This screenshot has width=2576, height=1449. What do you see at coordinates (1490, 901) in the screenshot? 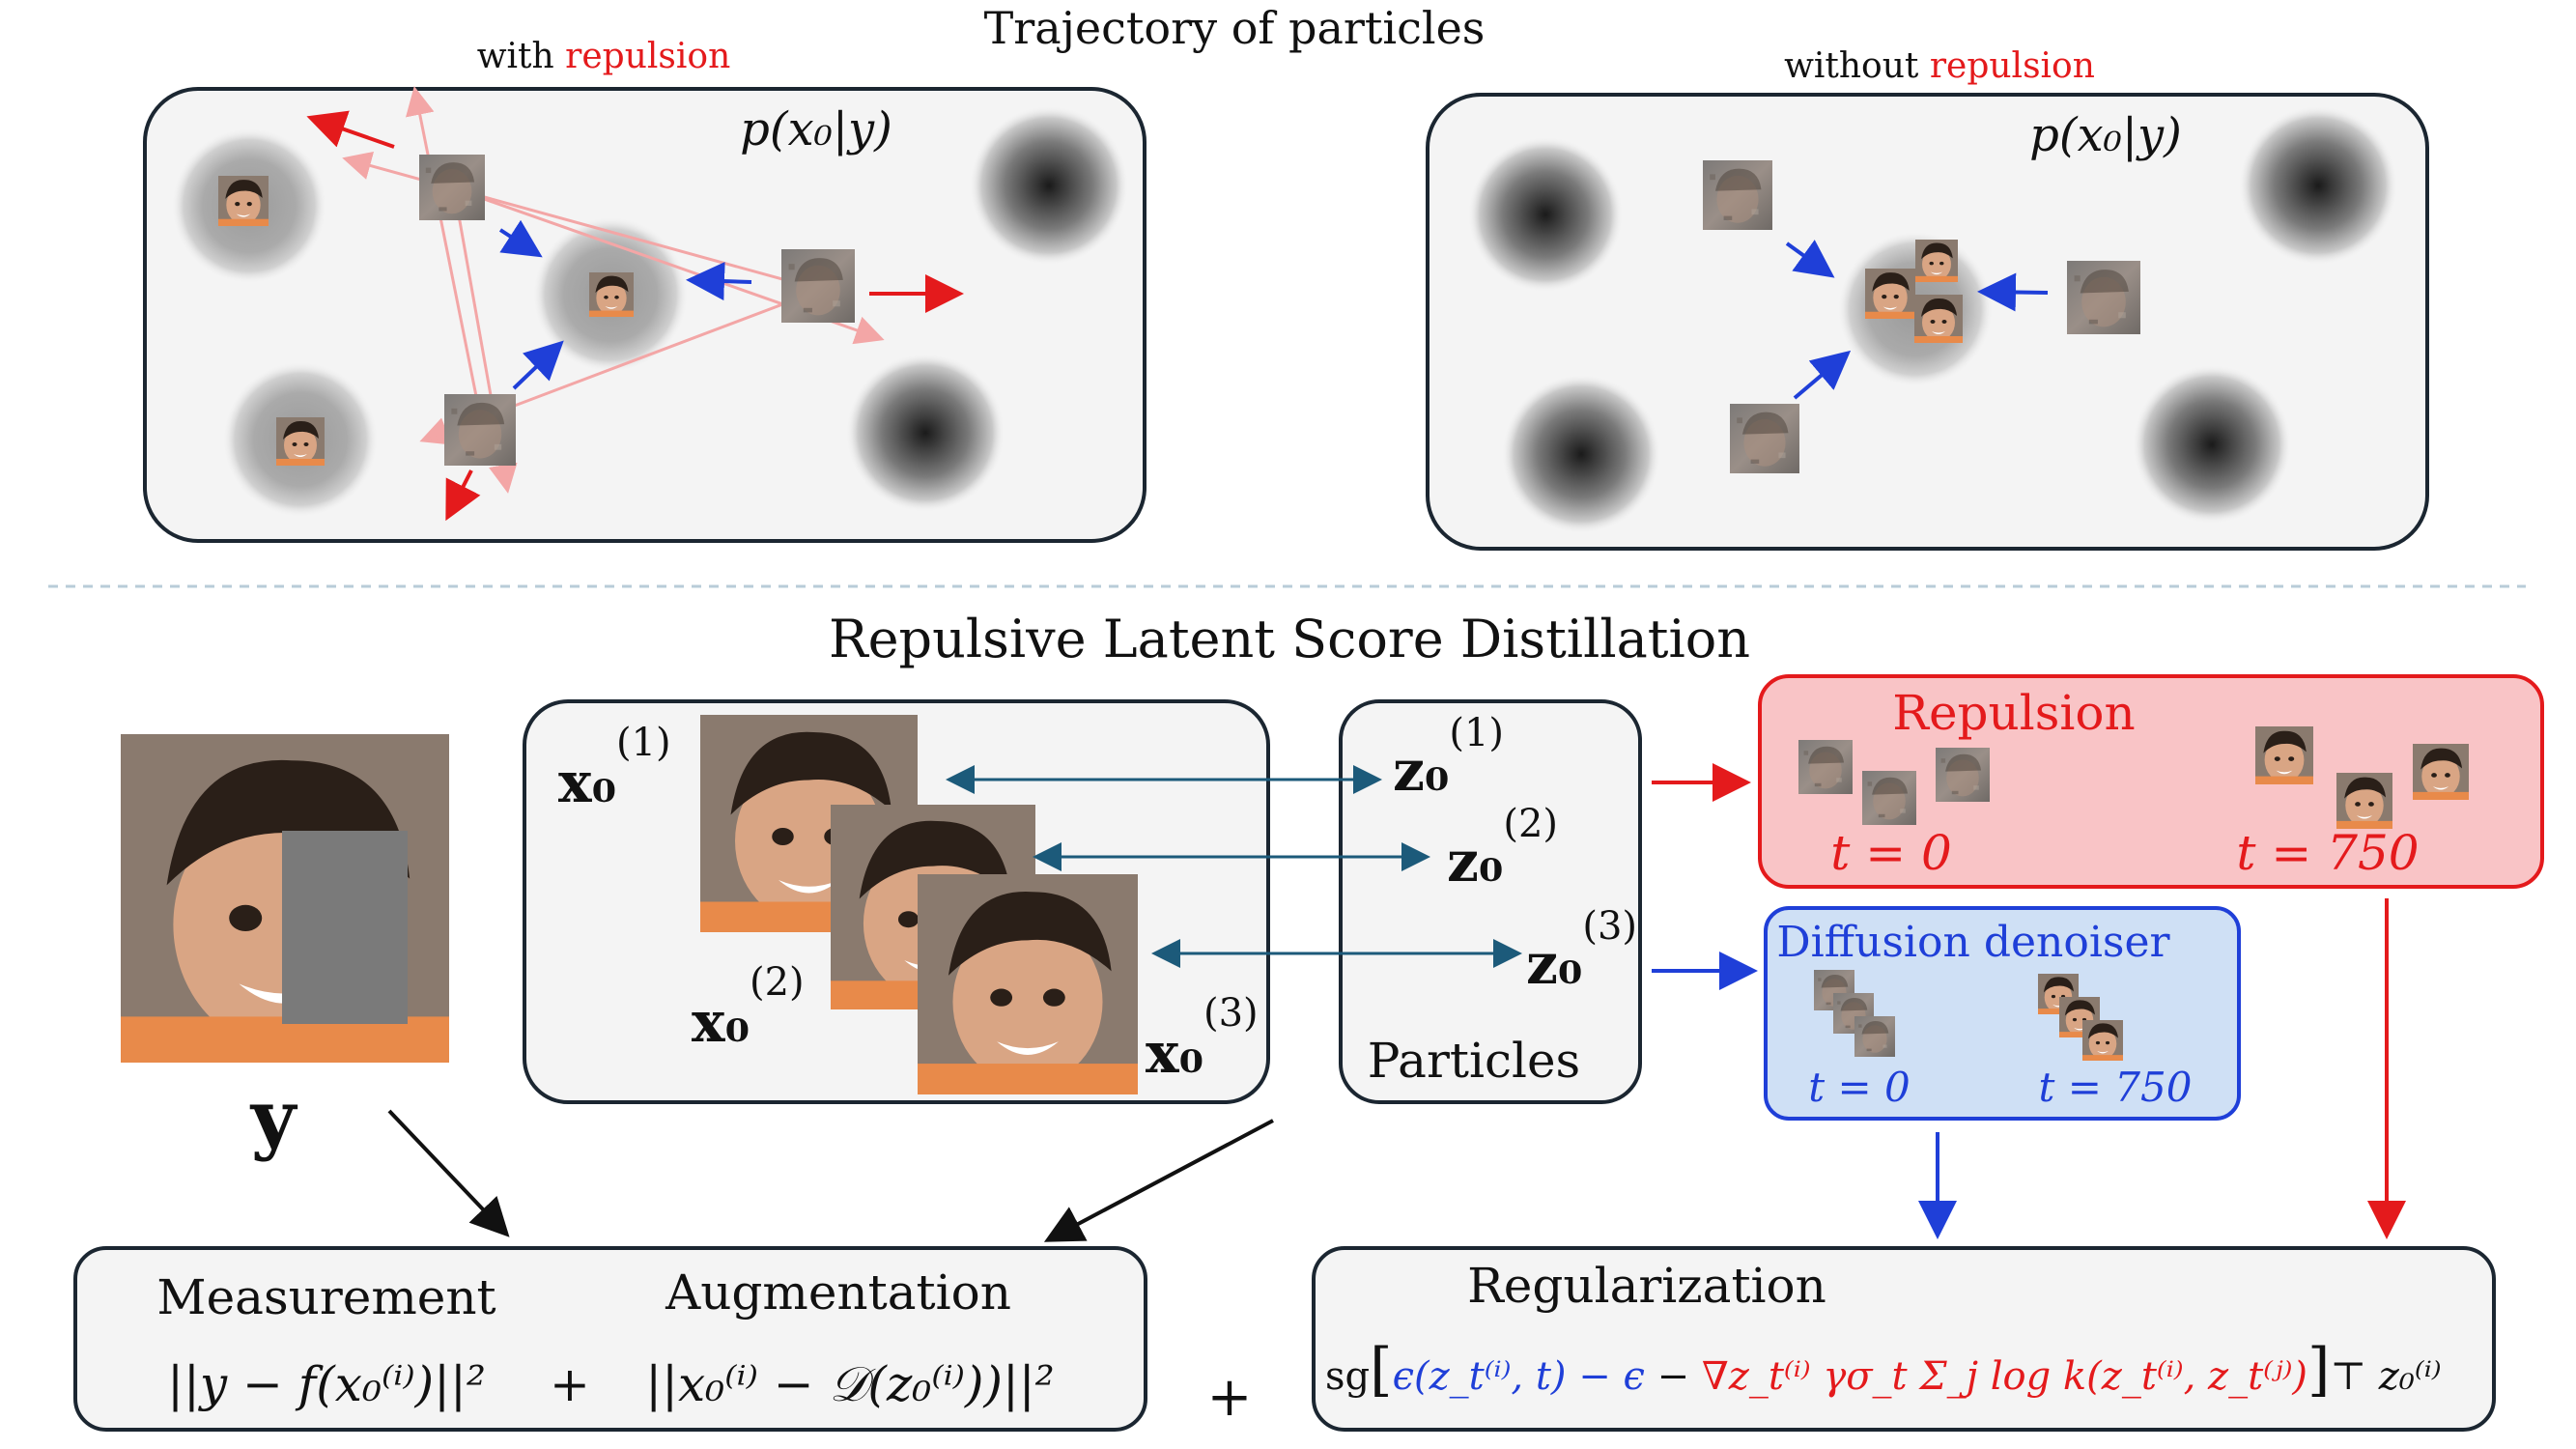
I see `latent-particles-box` at bounding box center [1490, 901].